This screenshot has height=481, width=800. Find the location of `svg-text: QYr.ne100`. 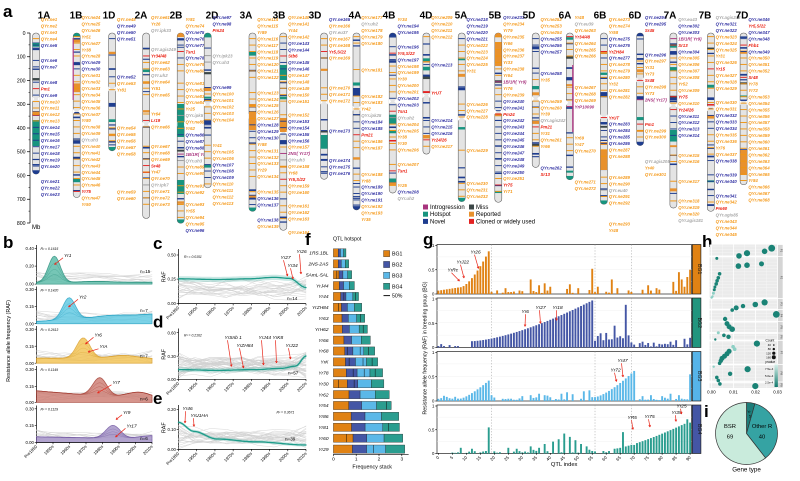

svg-text: QYr.ne100 is located at coordinates (224, 94).